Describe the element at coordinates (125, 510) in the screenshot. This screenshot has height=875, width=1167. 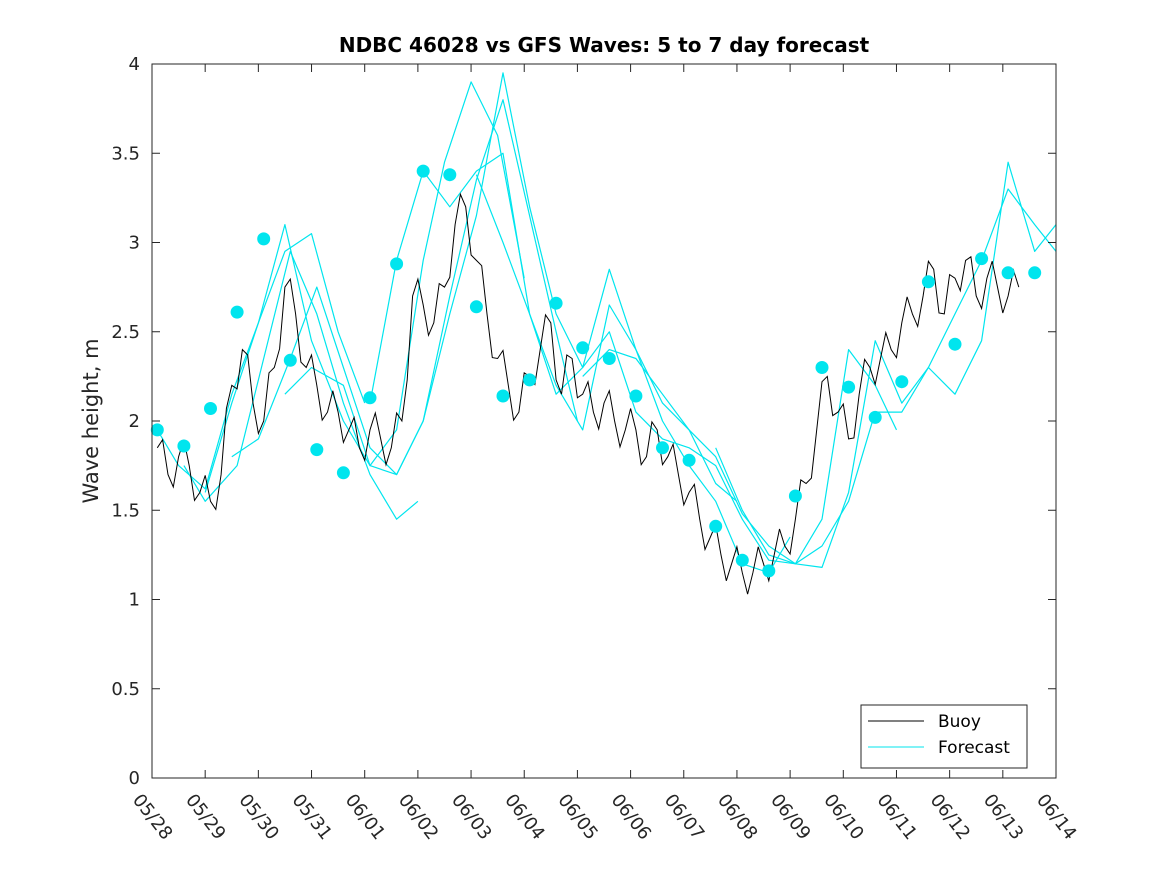
I see `y-tick-label: 1.5` at that location.